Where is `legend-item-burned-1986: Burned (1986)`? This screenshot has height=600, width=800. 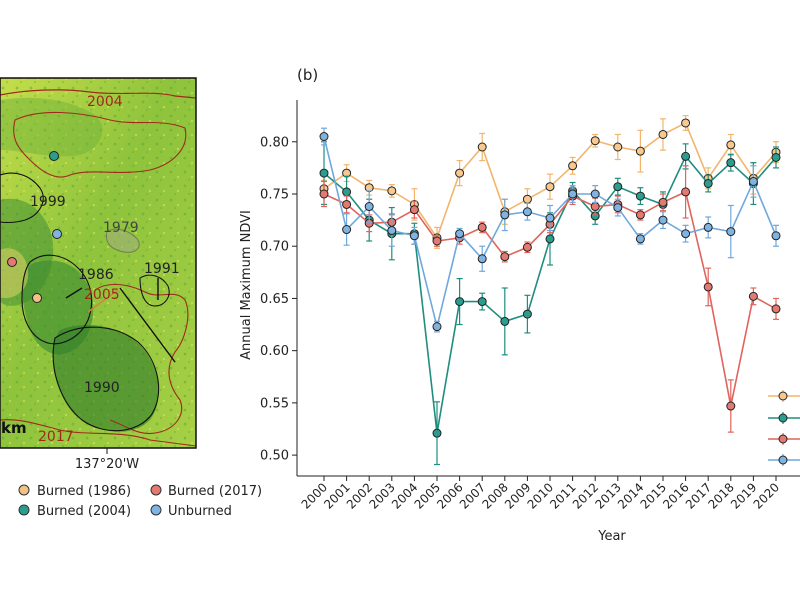 legend-item-burned-1986: Burned (1986) is located at coordinates (74, 491).